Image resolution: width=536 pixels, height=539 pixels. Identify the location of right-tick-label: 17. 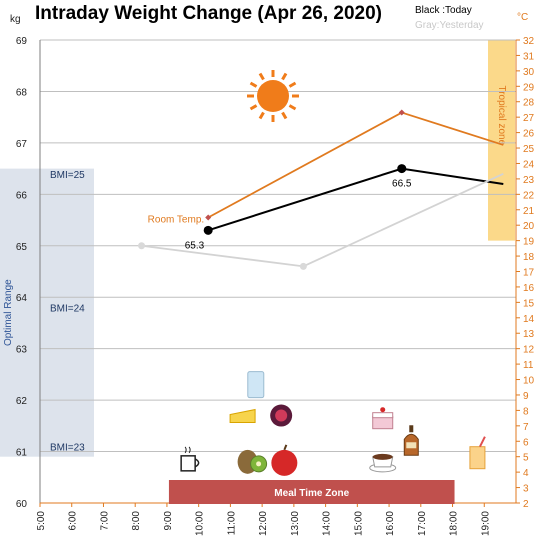
(529, 273).